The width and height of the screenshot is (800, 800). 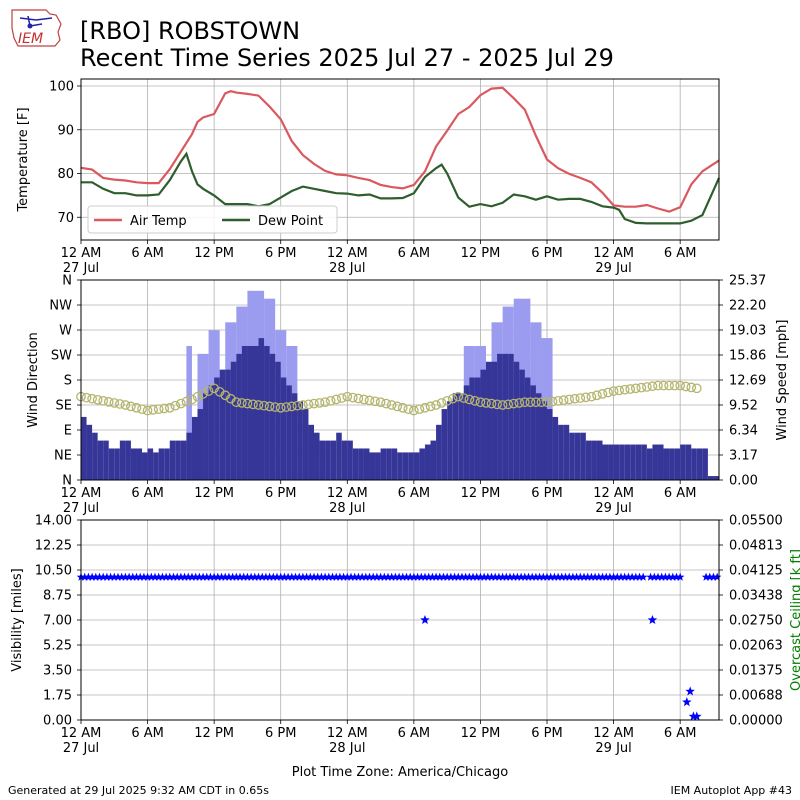 What do you see at coordinates (212, 219) in the screenshot?
I see `temperature-legend: Air Temp Dew Point` at bounding box center [212, 219].